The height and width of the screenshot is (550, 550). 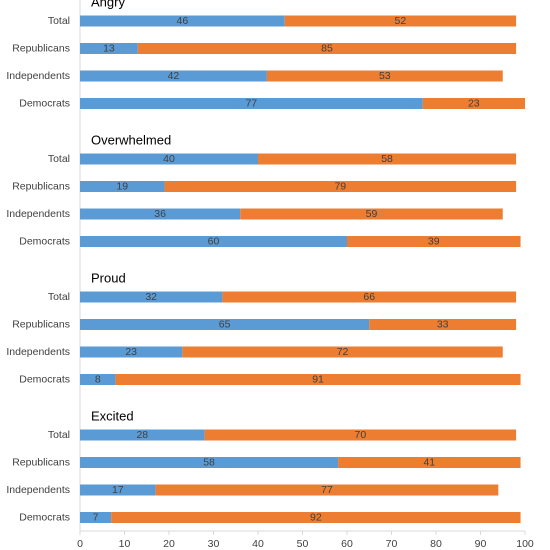 I want to click on value-label: 41, so click(x=429, y=462).